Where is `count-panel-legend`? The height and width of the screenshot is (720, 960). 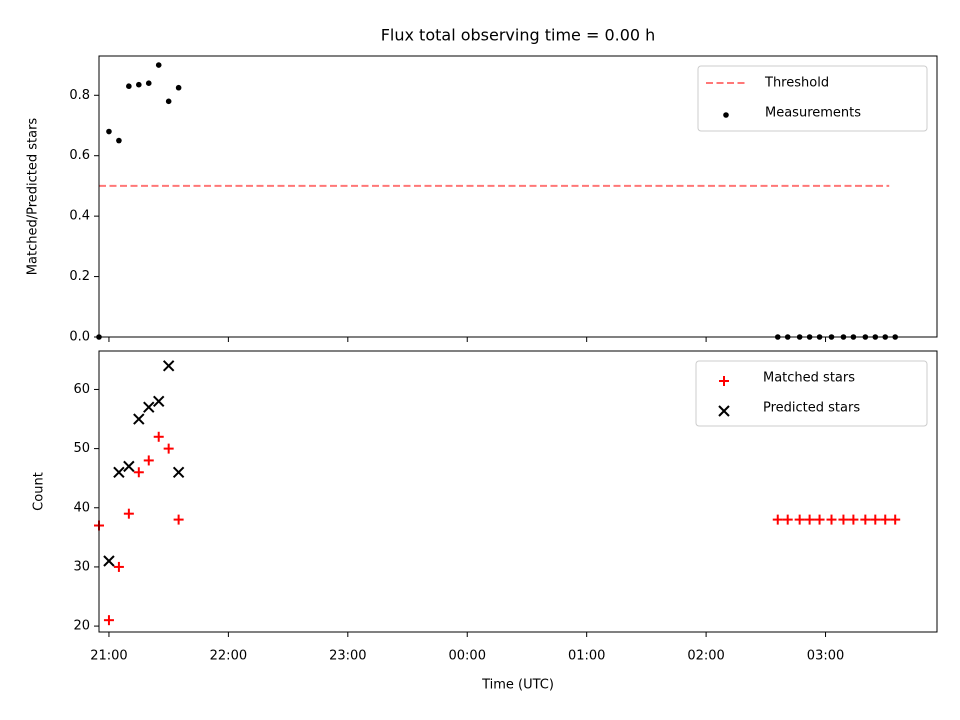 count-panel-legend is located at coordinates (811, 393).